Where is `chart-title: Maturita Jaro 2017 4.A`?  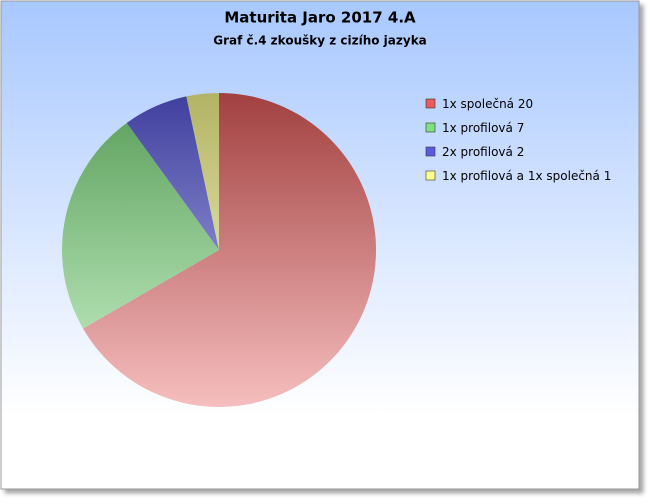
chart-title: Maturita Jaro 2017 4.A is located at coordinates (320, 18).